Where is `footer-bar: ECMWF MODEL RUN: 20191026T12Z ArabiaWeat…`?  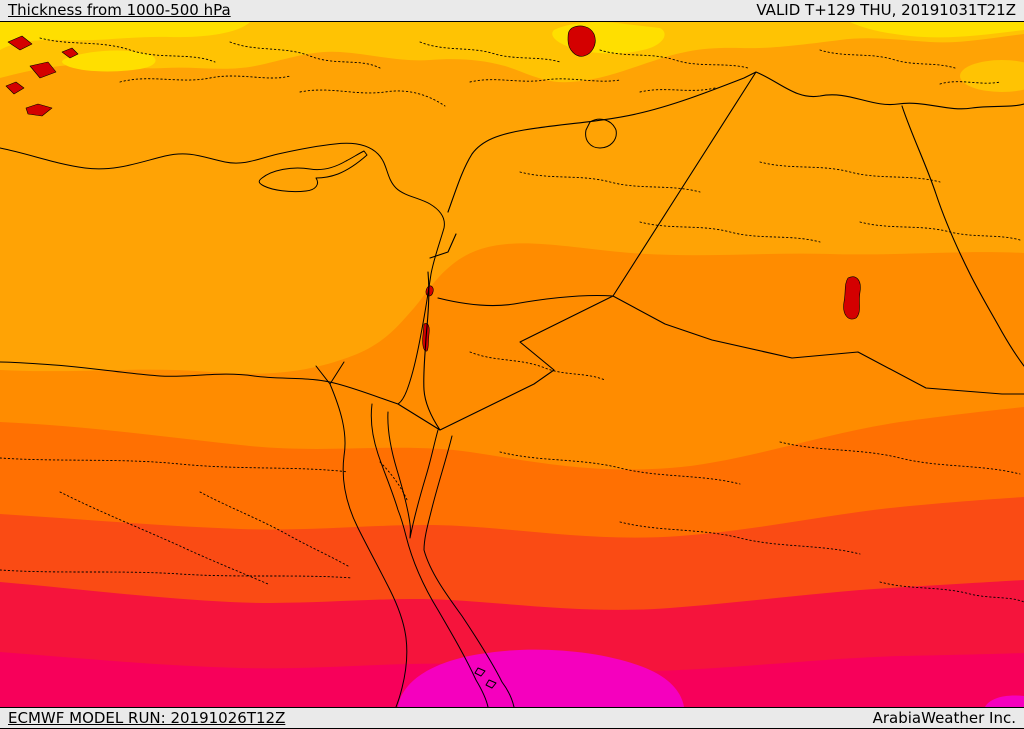
footer-bar: ECMWF MODEL RUN: 20191026T12Z ArabiaWeat… is located at coordinates (512, 718).